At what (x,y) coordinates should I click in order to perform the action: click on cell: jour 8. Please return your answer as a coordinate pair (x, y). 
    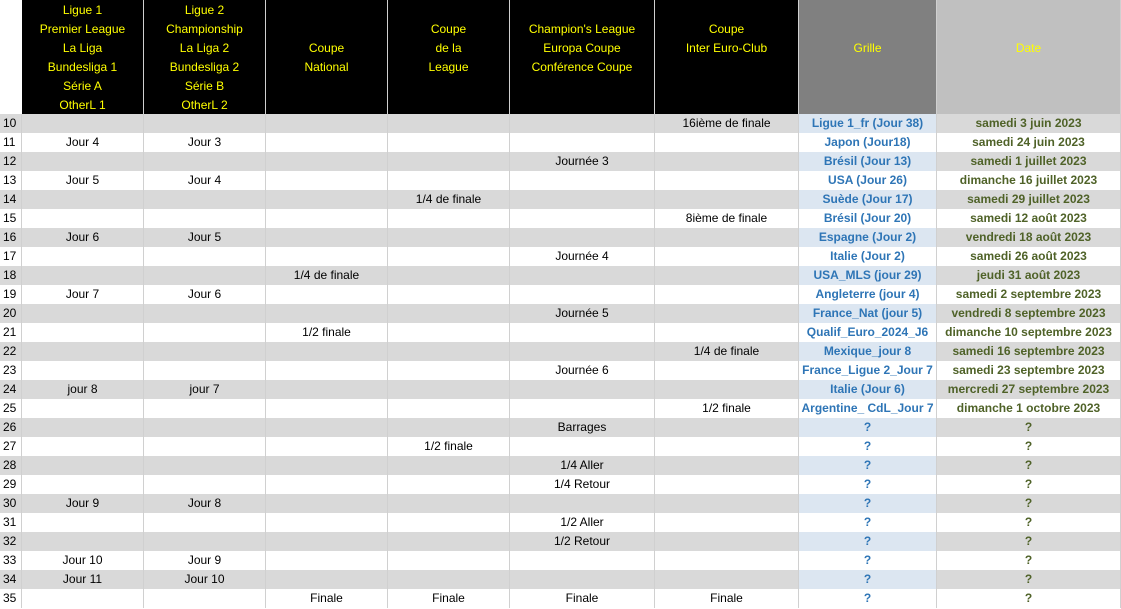
    Looking at the image, I should click on (83, 389).